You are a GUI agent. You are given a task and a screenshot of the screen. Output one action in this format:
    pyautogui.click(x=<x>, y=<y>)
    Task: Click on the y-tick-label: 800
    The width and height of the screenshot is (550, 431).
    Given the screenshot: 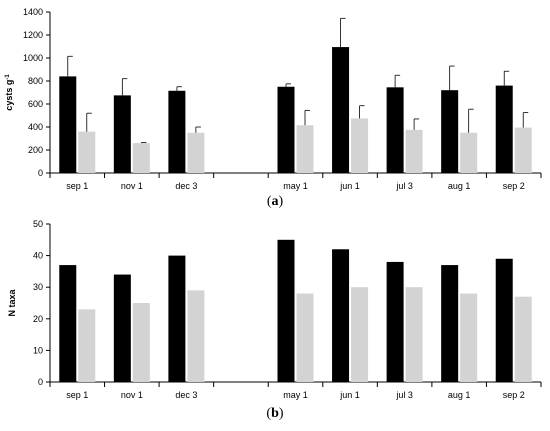 What is the action you would take?
    pyautogui.click(x=35, y=81)
    